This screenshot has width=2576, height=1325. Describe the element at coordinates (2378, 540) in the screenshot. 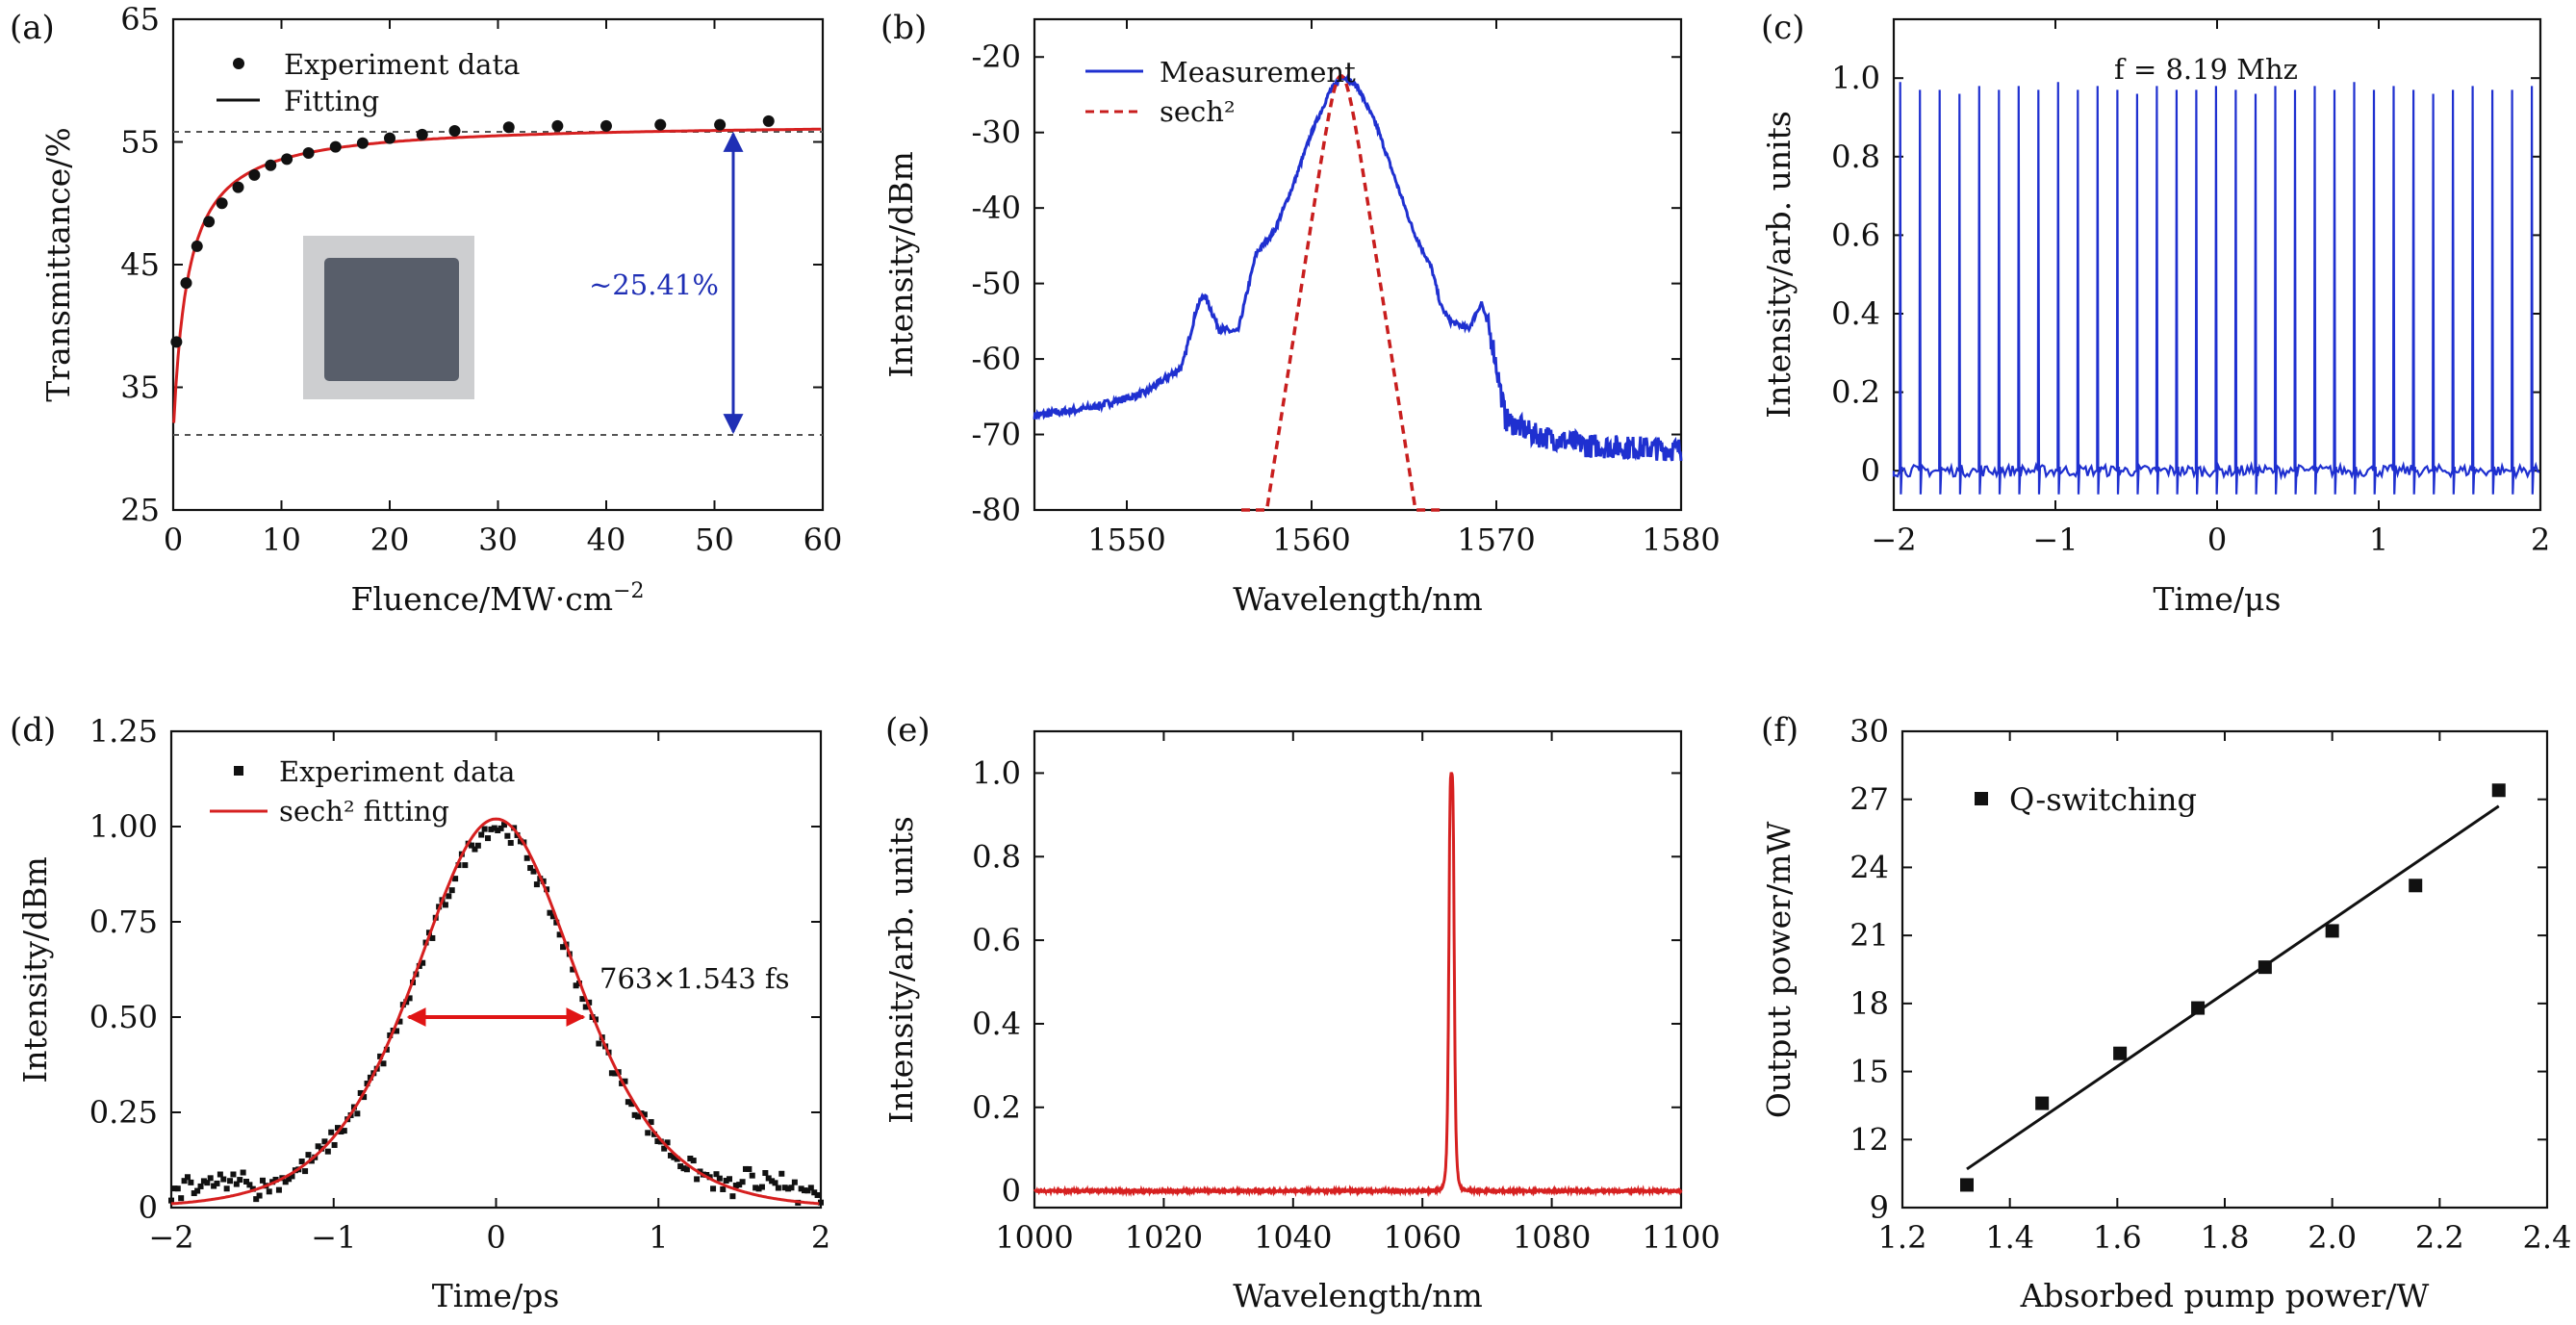

I see `x-tick-label: 1` at that location.